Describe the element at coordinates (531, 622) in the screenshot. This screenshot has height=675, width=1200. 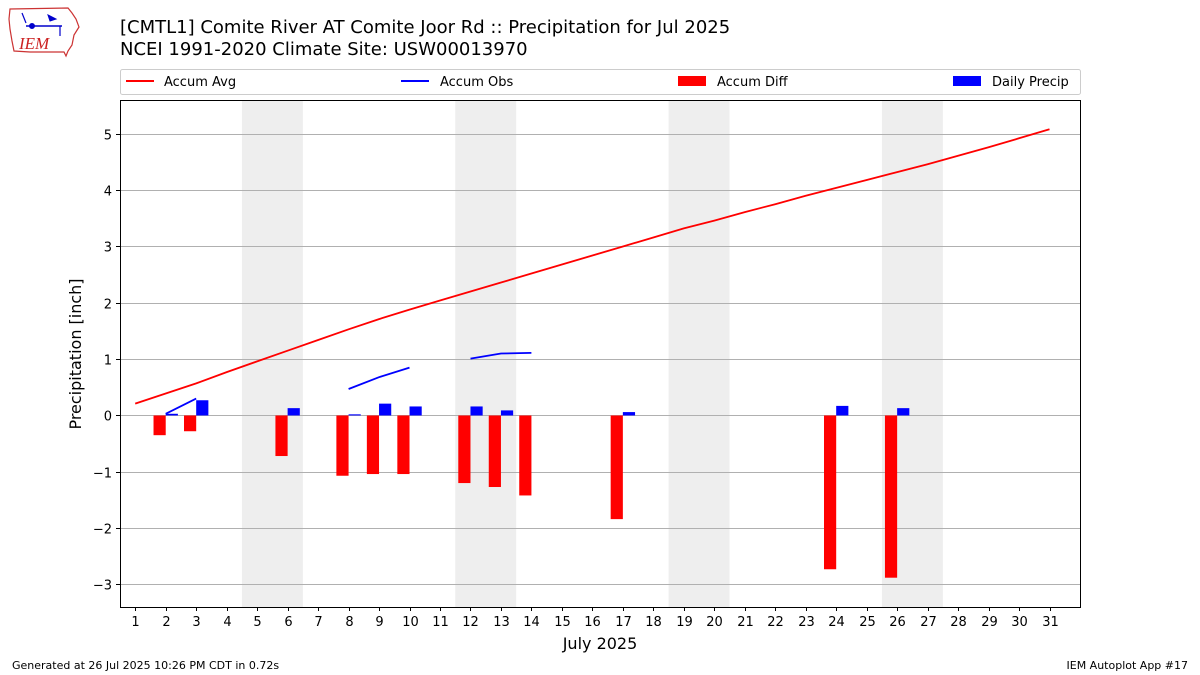
I see `x-tick-label: 14` at that location.